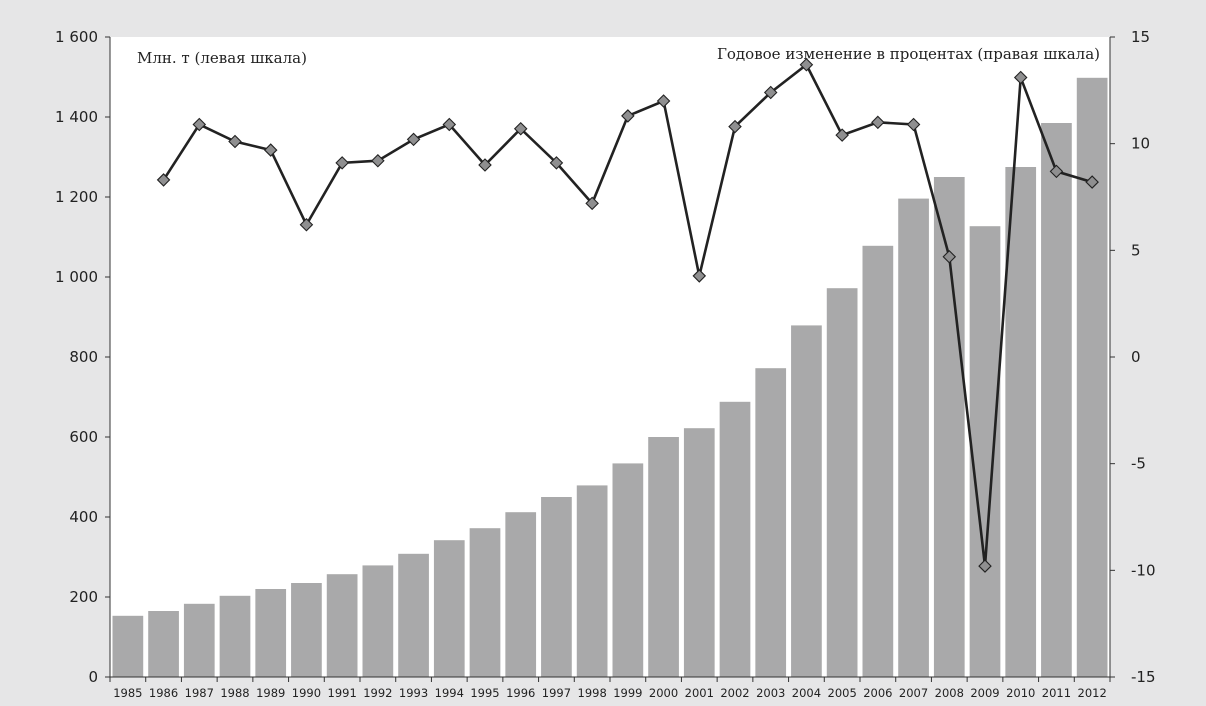 The image size is (1206, 706). I want to click on right-tick-label: 5, so click(1136, 250).